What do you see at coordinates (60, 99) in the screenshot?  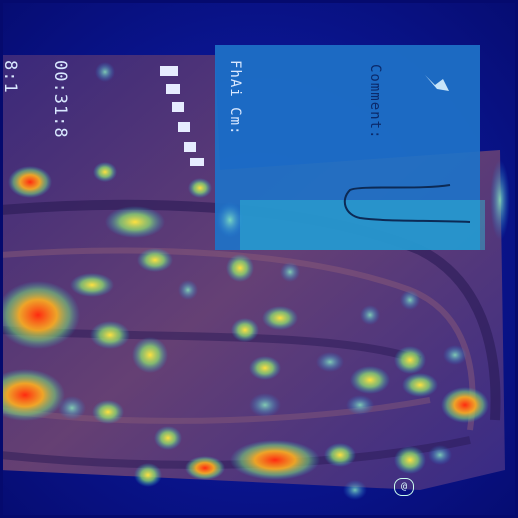 I see `timestamp-text: 00:31:8` at bounding box center [60, 99].